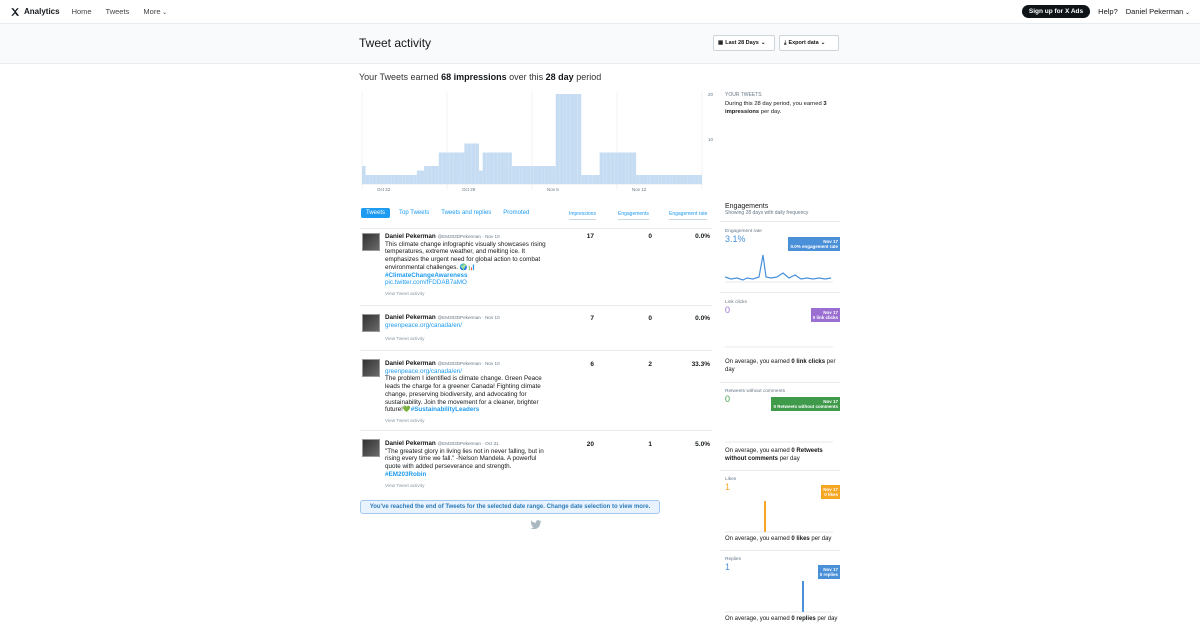  Describe the element at coordinates (155, 11) in the screenshot. I see `nav-more: More` at that location.